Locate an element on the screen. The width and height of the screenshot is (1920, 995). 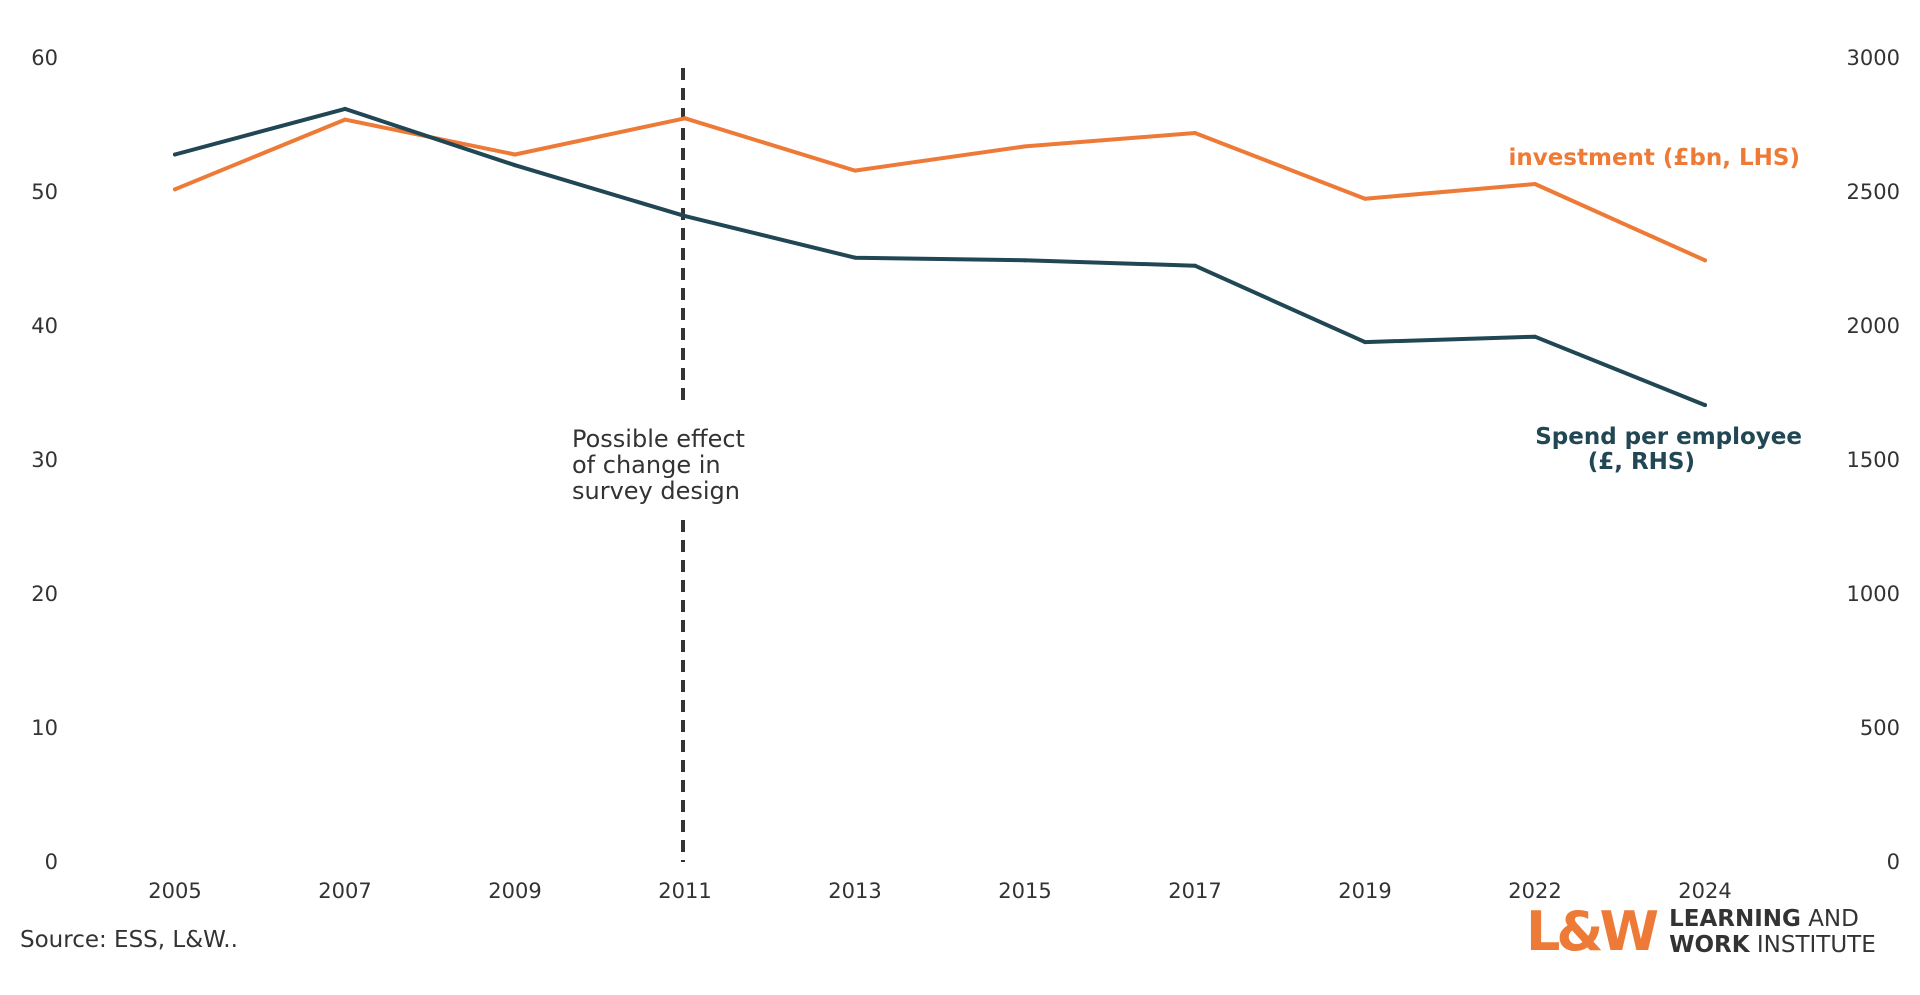
series-label-investment: investment (£bn, LHS) is located at coordinates (1654, 158).